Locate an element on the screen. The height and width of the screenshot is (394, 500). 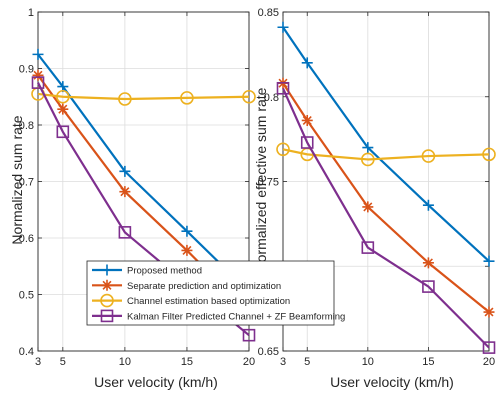
left-x-tick-label: 5 is located at coordinates (63, 362).